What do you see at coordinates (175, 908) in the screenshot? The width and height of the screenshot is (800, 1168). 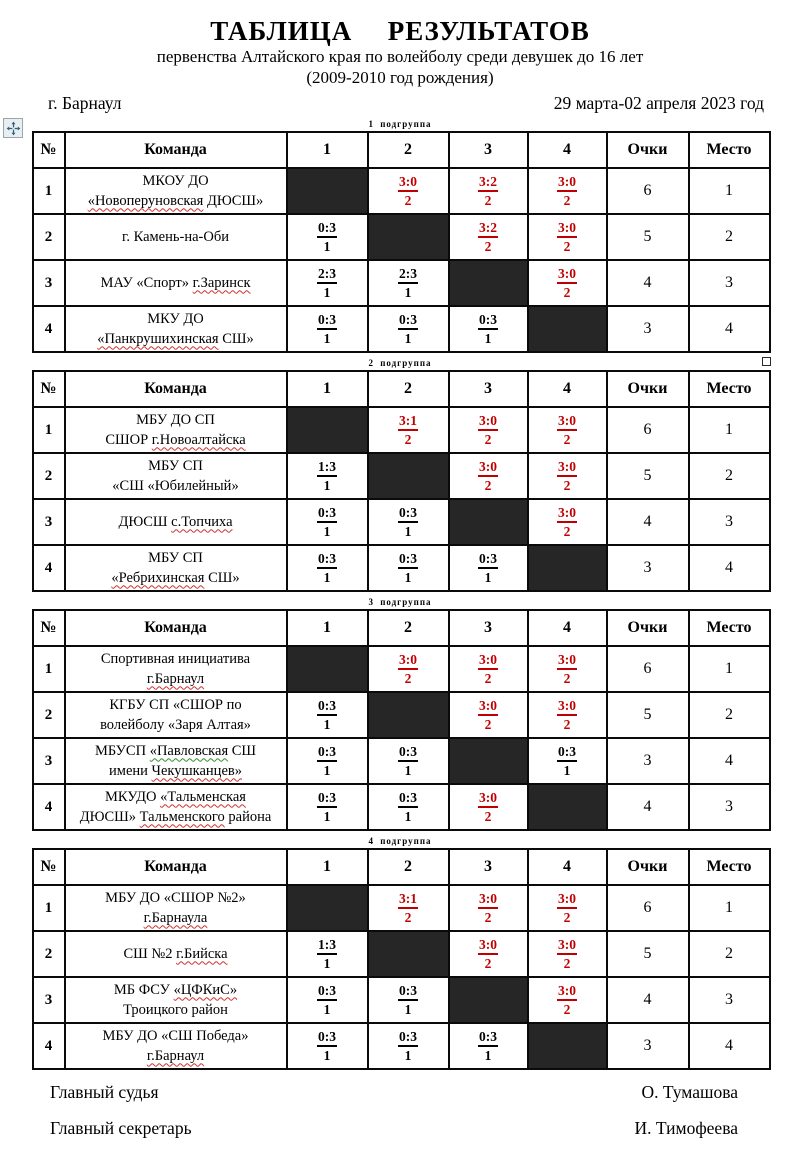 I see `team-name: МБУ ДО «СШОР №2» г.Барнаула` at bounding box center [175, 908].